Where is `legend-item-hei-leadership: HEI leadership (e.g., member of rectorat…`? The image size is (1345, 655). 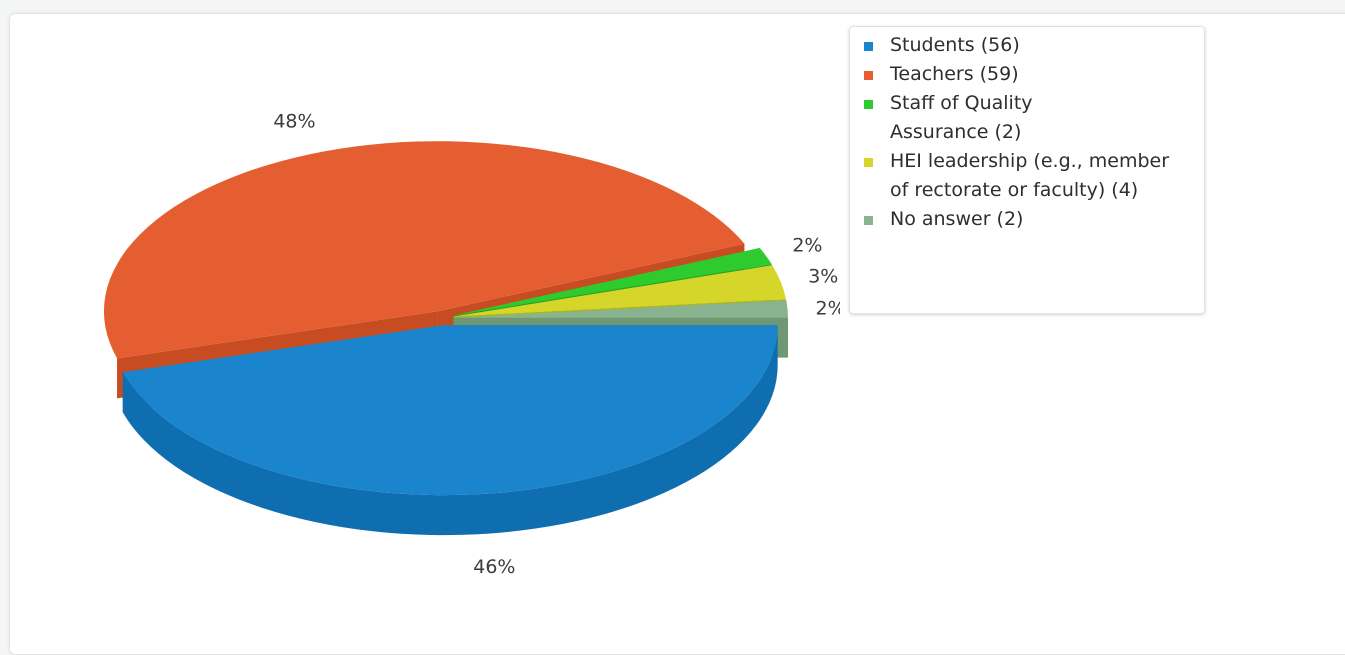 legend-item-hei-leadership: HEI leadership (e.g., member of rectorat… is located at coordinates (1034, 176).